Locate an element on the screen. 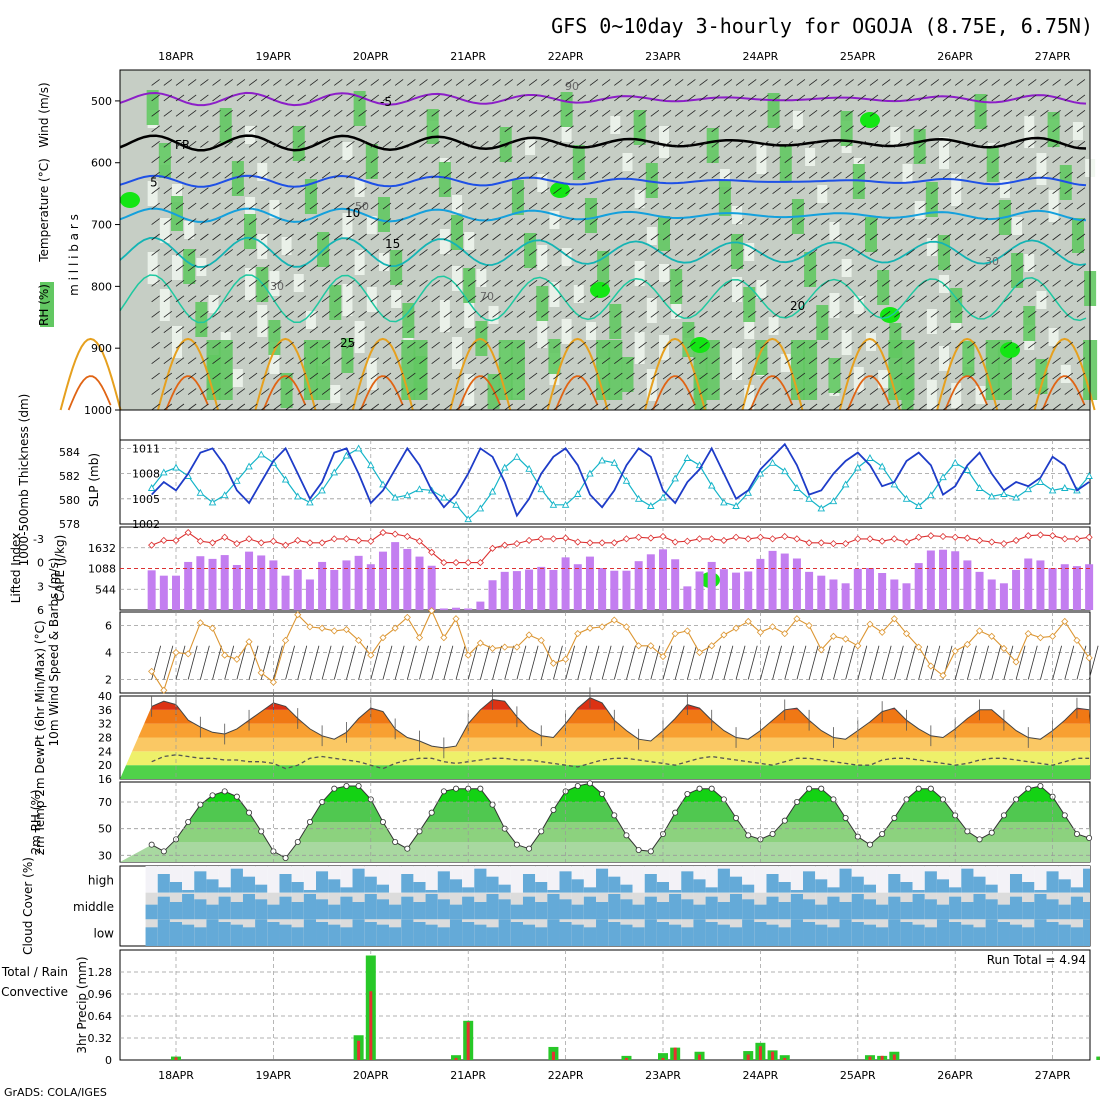 The image size is (1100, 1100). precip-conv-bar is located at coordinates (700, 1057).